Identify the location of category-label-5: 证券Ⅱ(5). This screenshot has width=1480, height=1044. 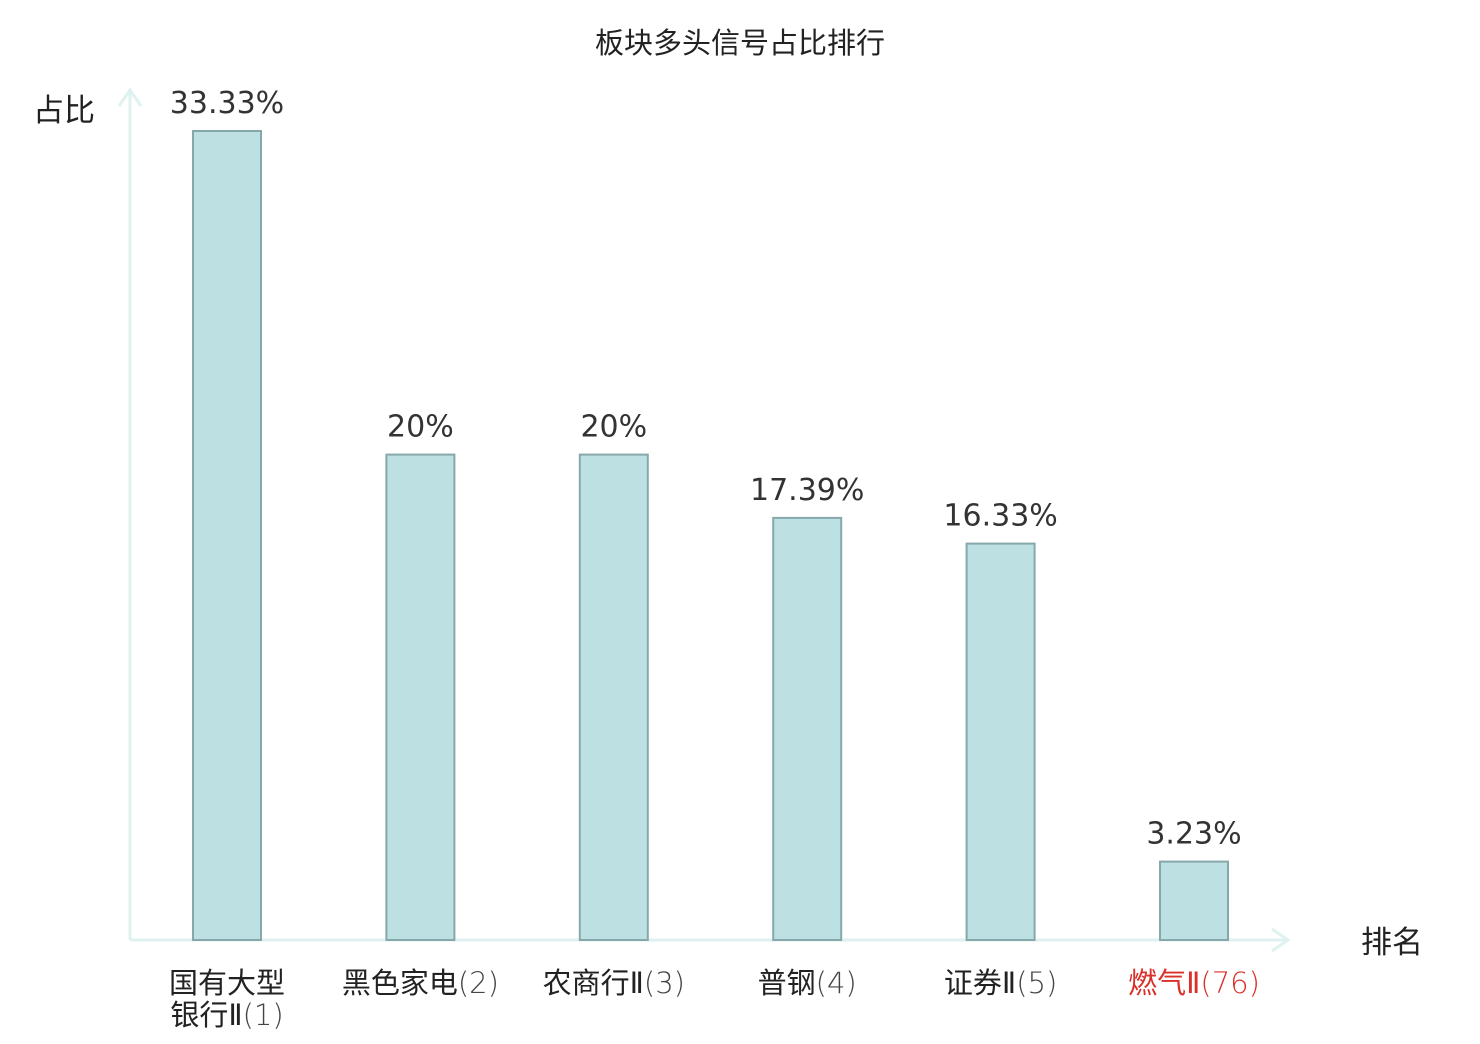
(1000, 983).